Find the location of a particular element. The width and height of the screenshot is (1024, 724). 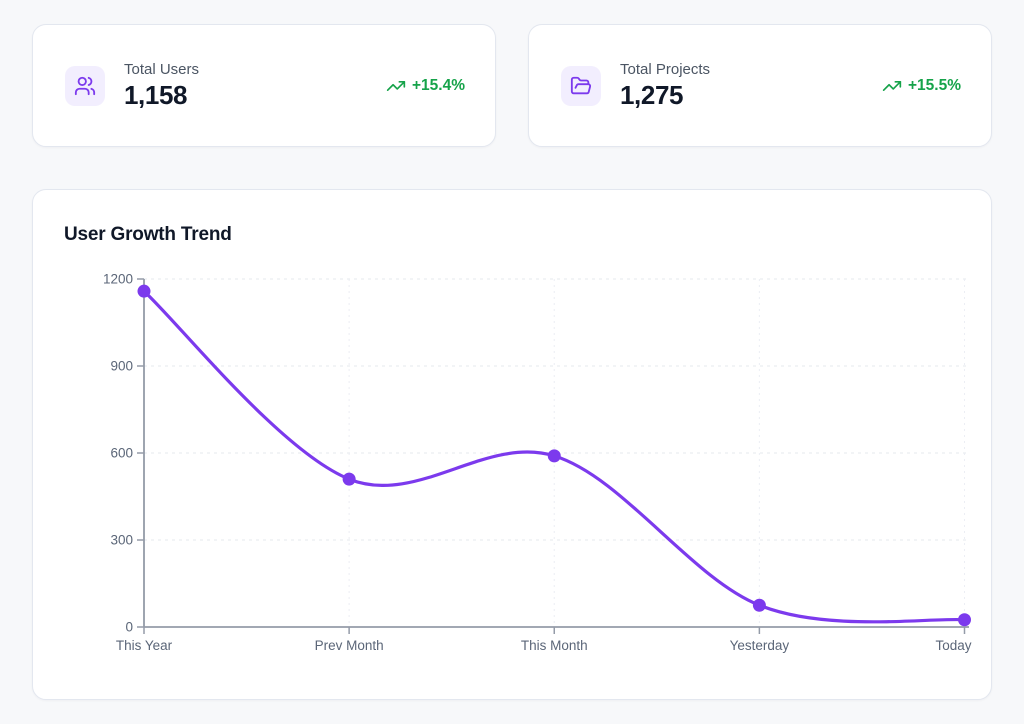

stat-label: Total Users is located at coordinates (162, 70).